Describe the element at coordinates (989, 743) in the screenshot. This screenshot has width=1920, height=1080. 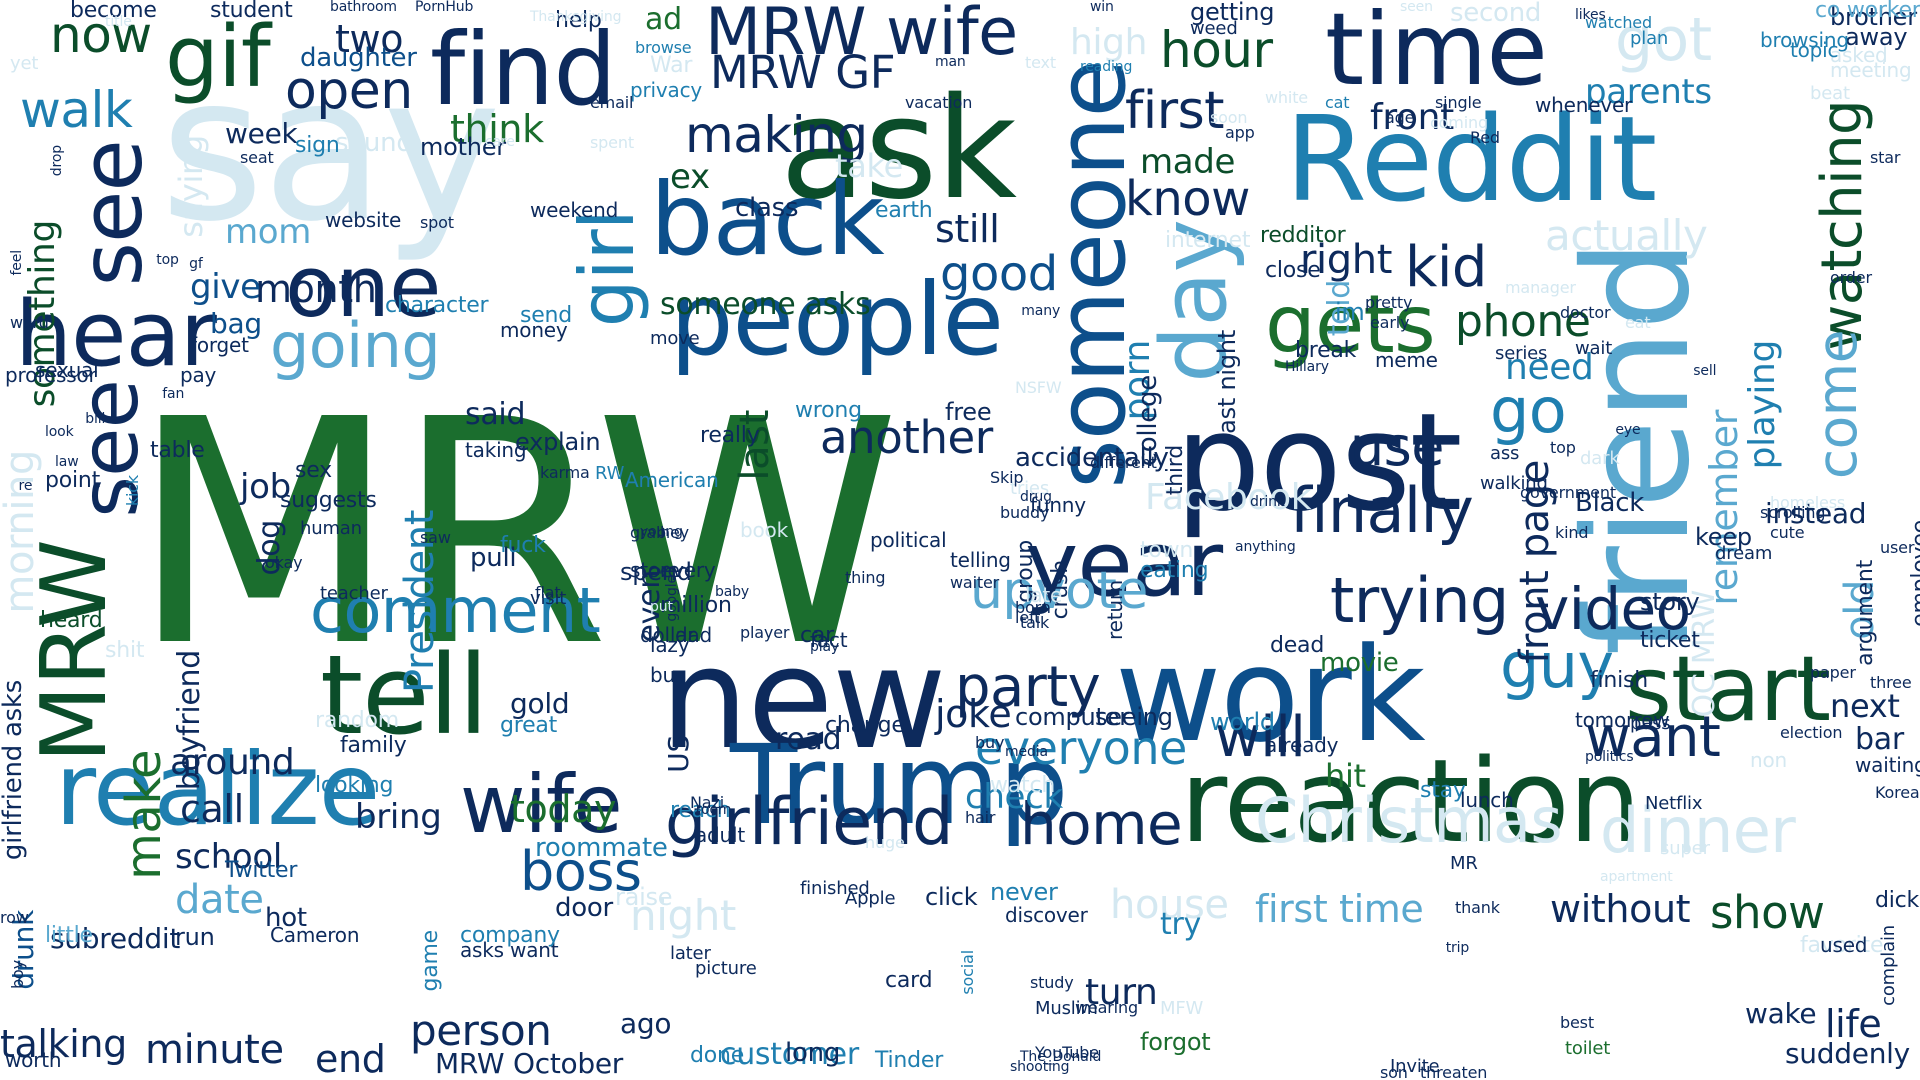
I see `cloud-word: buy` at that location.